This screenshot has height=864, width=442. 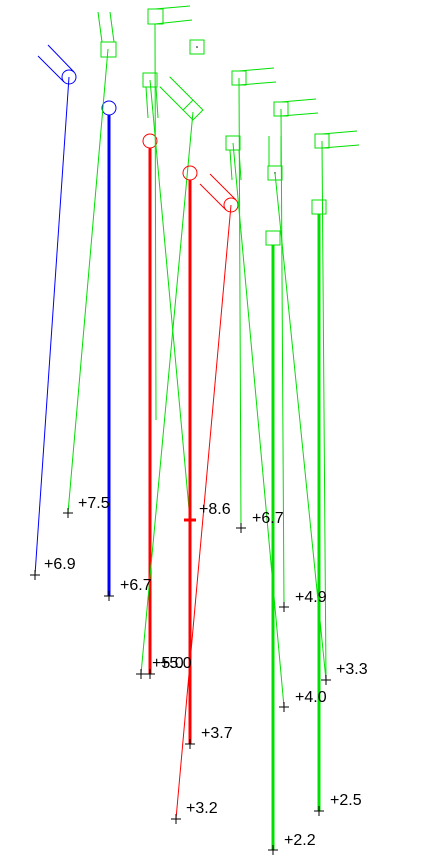 What do you see at coordinates (311, 697) in the screenshot?
I see `label: +4.0` at bounding box center [311, 697].